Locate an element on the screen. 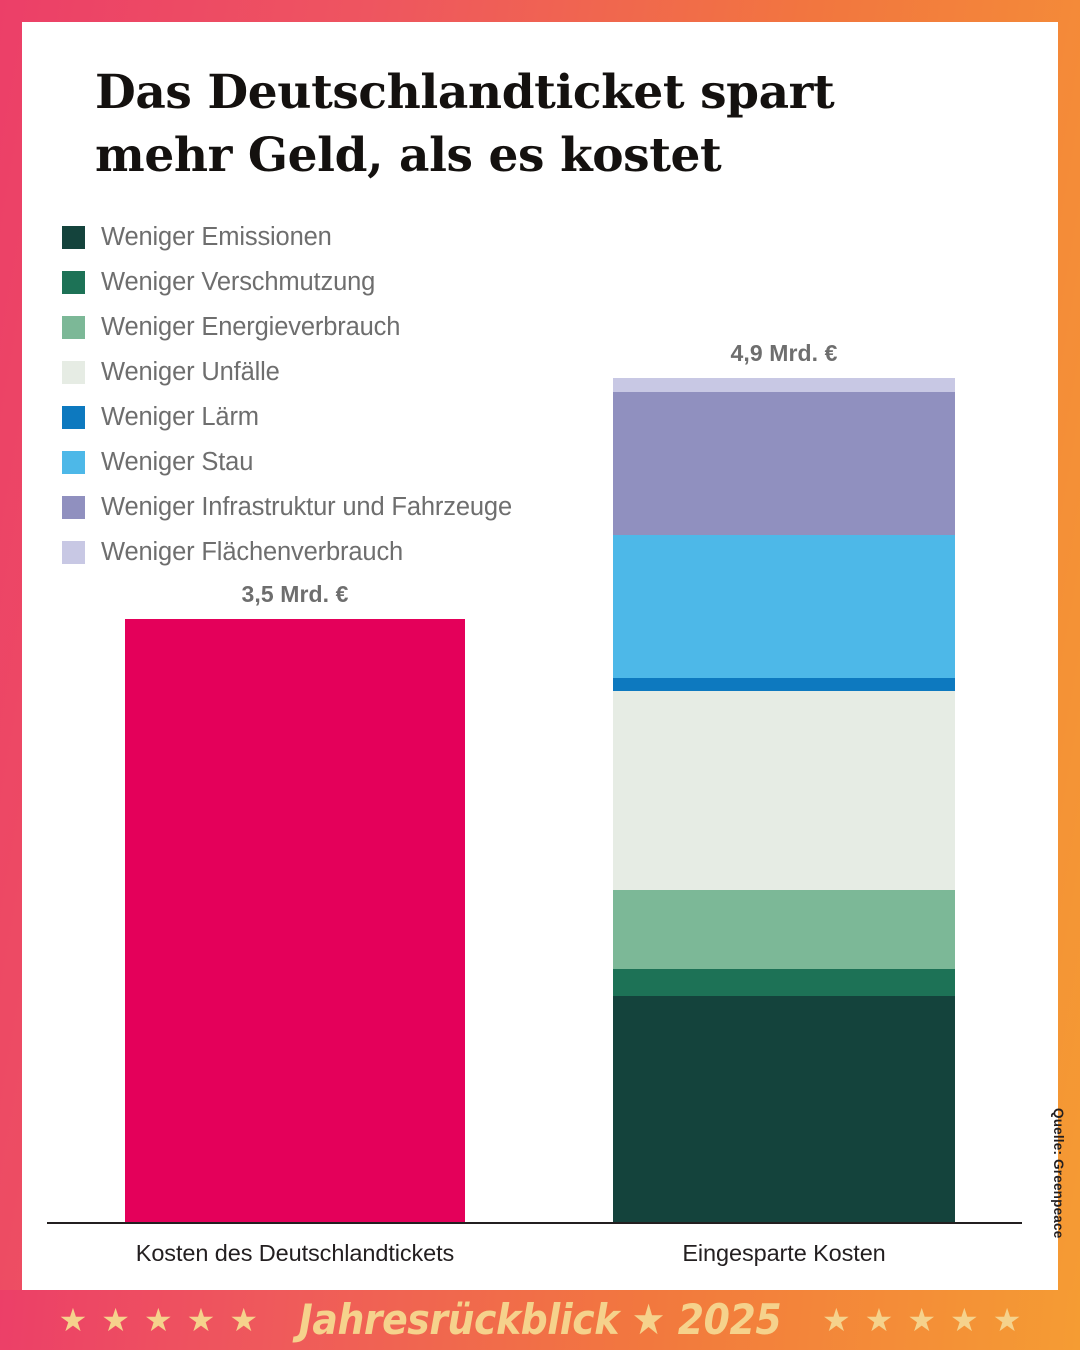 This screenshot has width=1080, height=1350. legend-item: Weniger Stau is located at coordinates (372, 462).